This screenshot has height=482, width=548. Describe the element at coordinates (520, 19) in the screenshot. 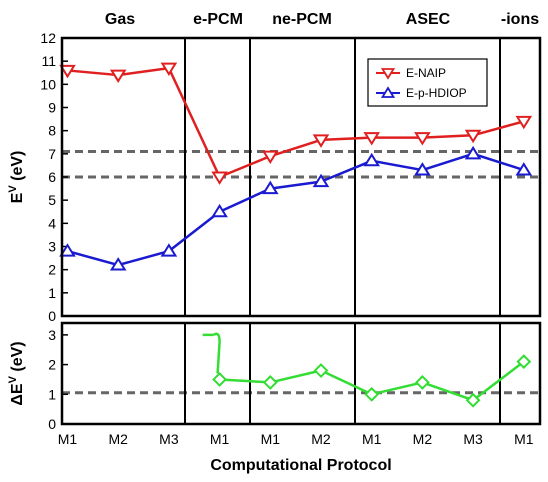

I see `section-heading: -ions` at that location.